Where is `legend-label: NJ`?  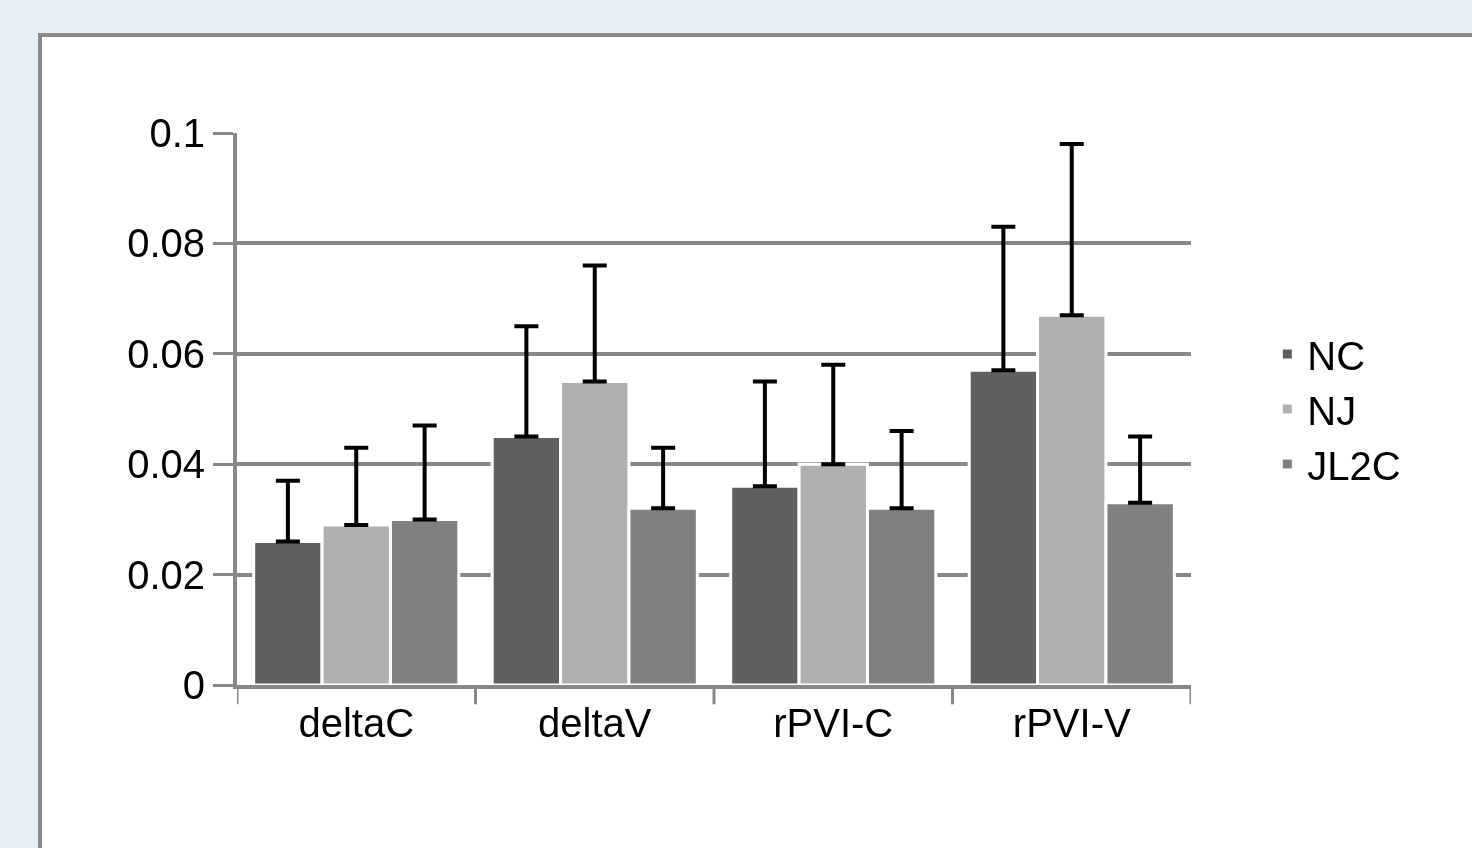
legend-label: NJ is located at coordinates (1332, 410).